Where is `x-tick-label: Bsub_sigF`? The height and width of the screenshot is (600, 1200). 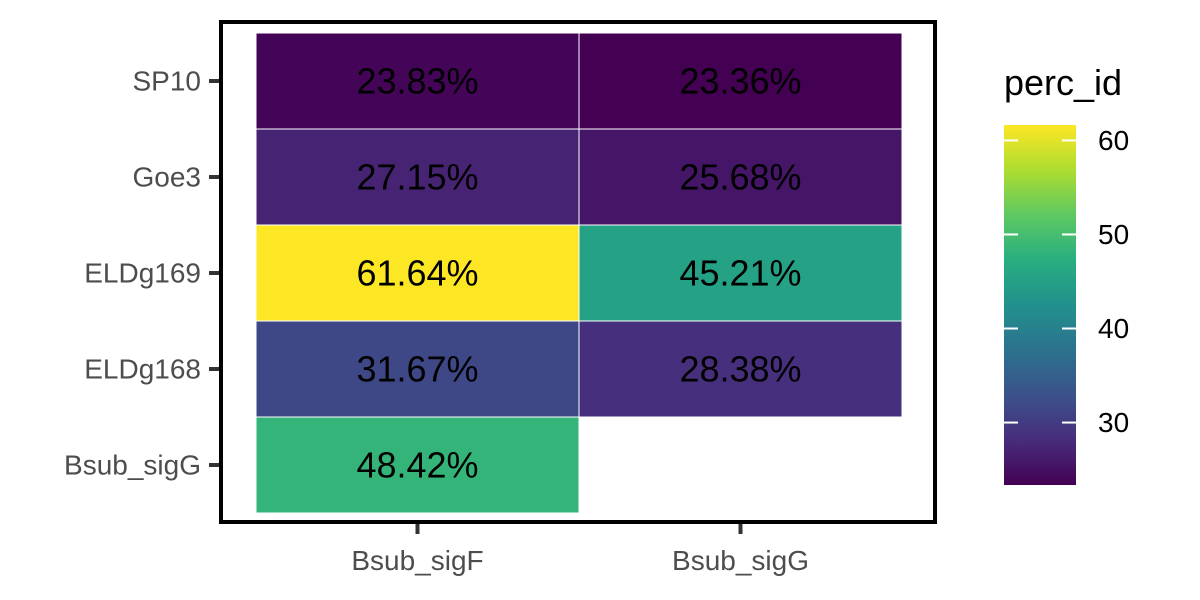 x-tick-label: Bsub_sigF is located at coordinates (417, 560).